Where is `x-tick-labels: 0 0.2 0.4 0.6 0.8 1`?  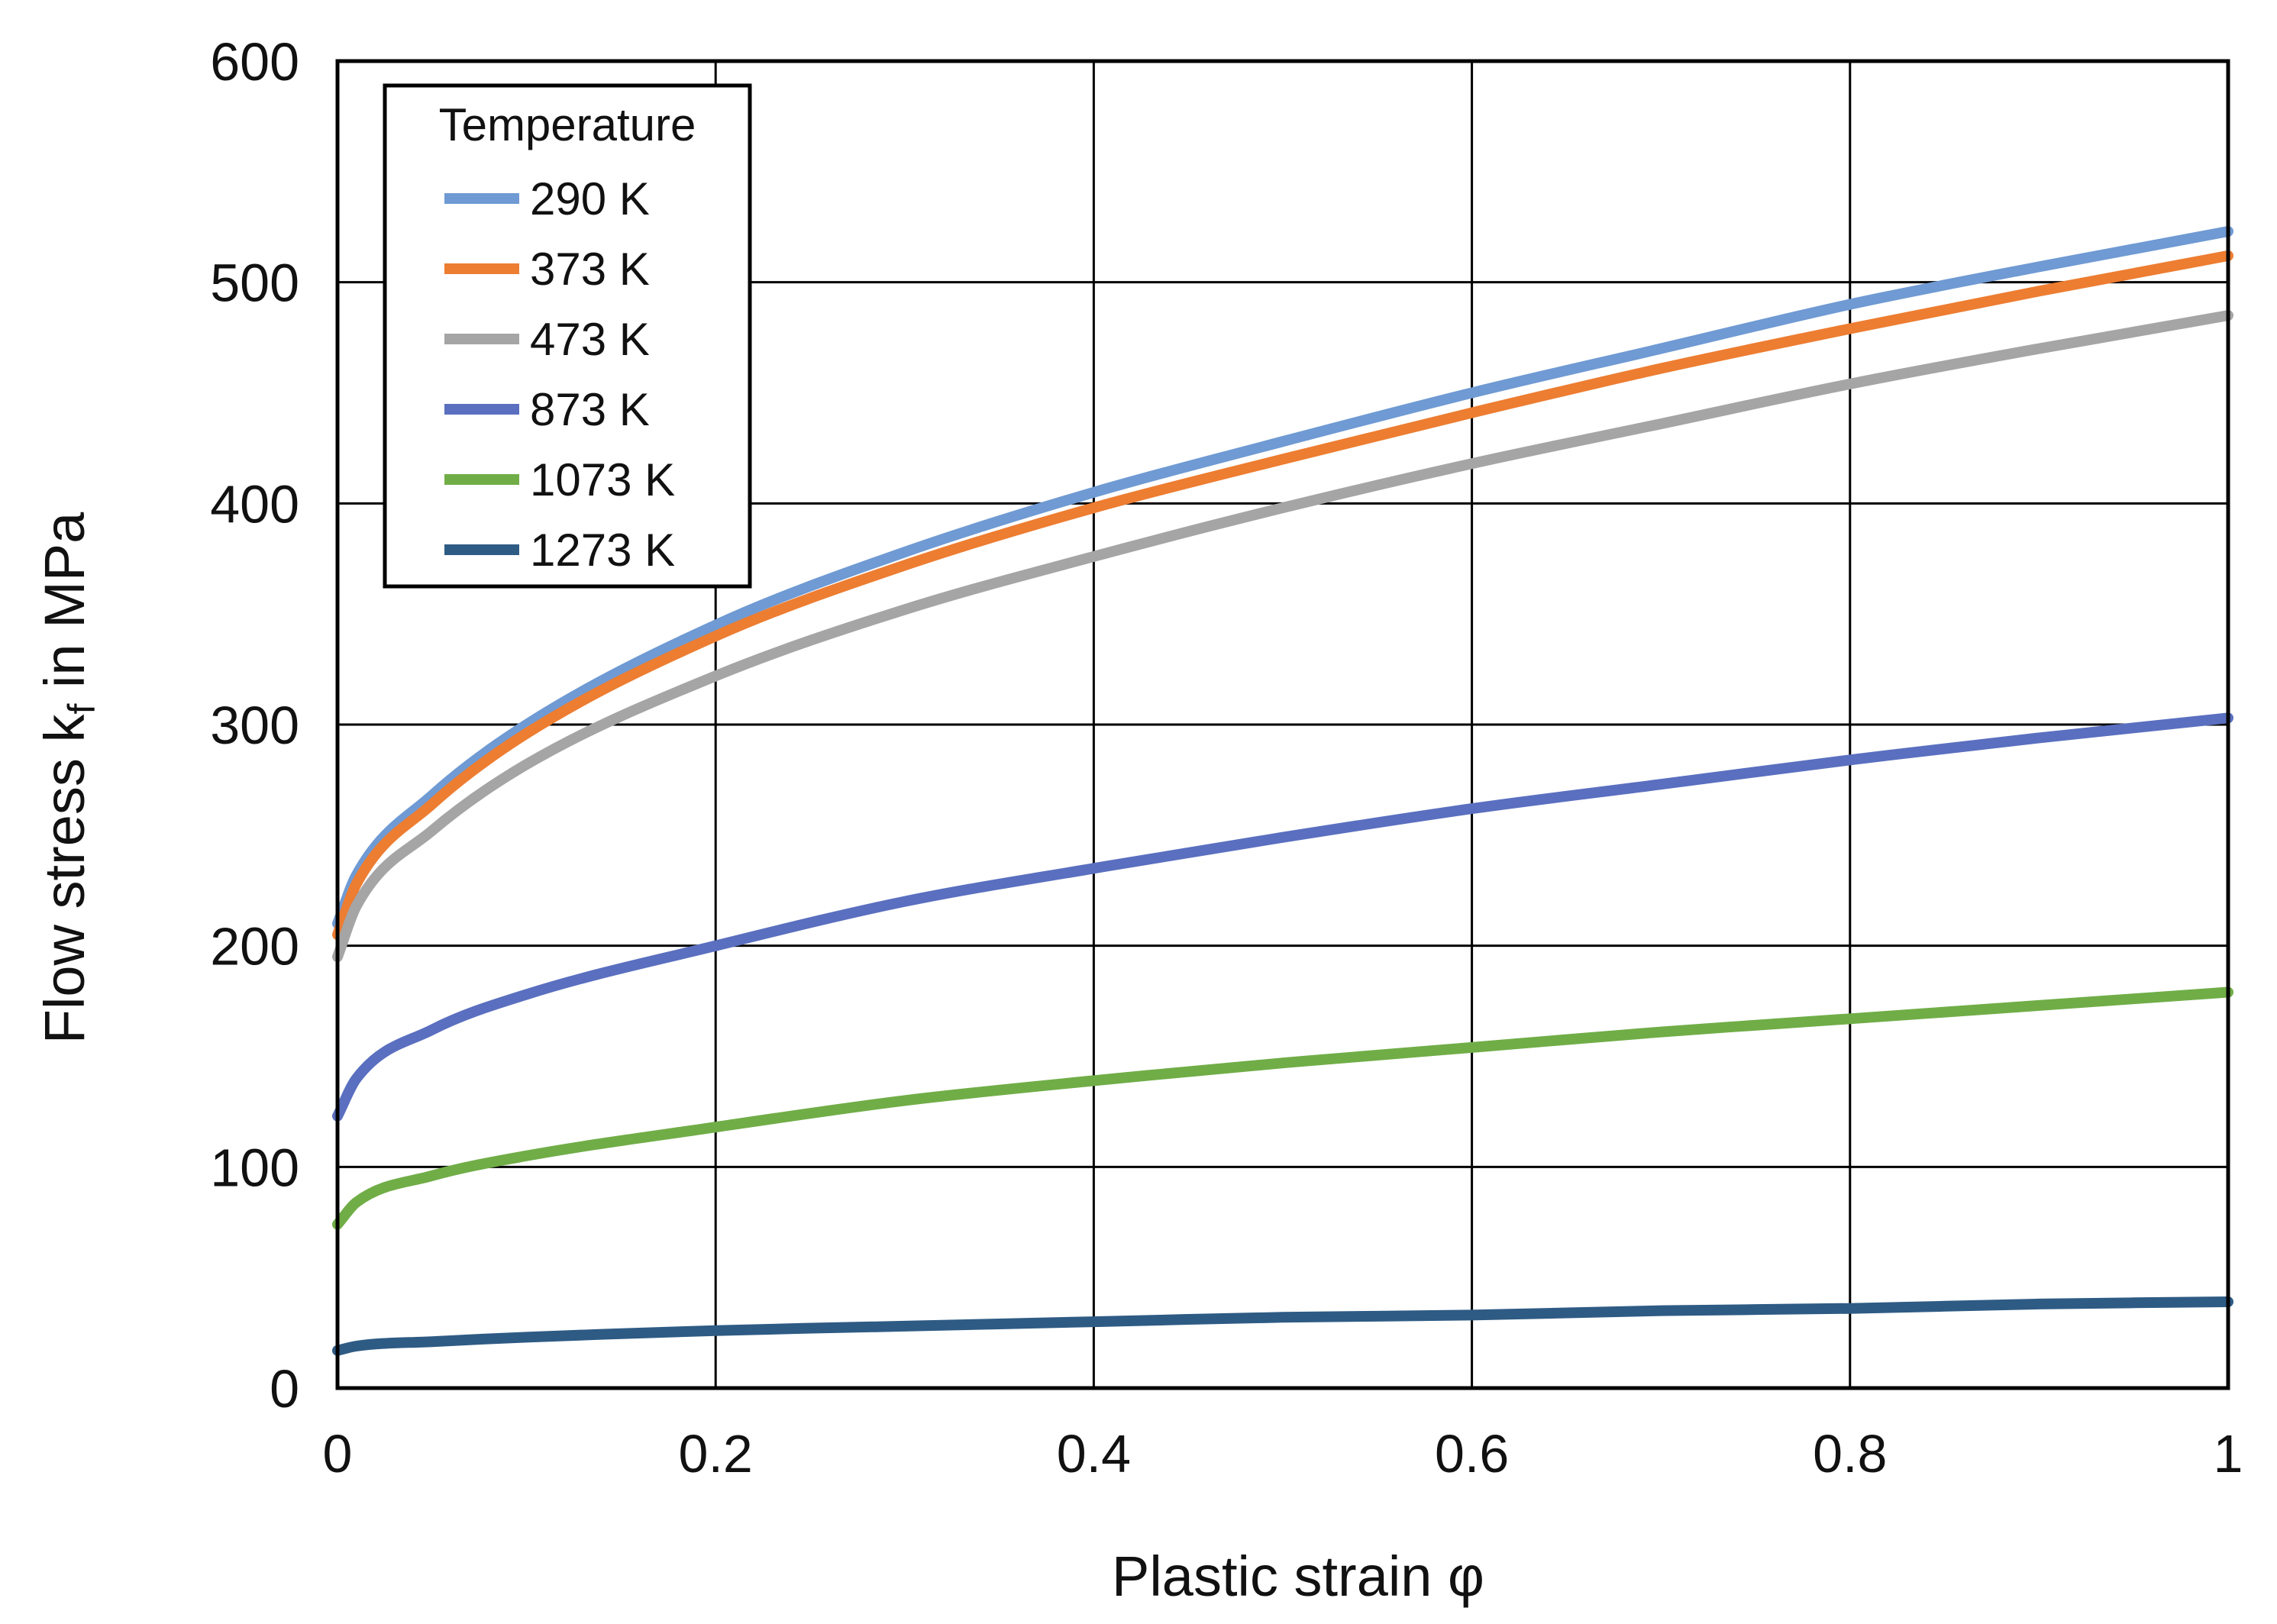
x-tick-labels: 0 0.2 0.4 0.6 0.8 1 is located at coordinates (1283, 1454).